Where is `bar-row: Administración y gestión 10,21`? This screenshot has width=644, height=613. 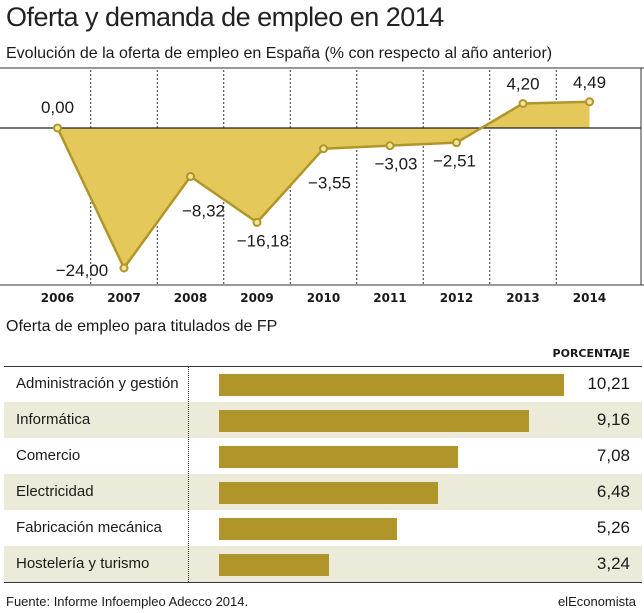 bar-row: Administración y gestión 10,21 is located at coordinates (323, 384).